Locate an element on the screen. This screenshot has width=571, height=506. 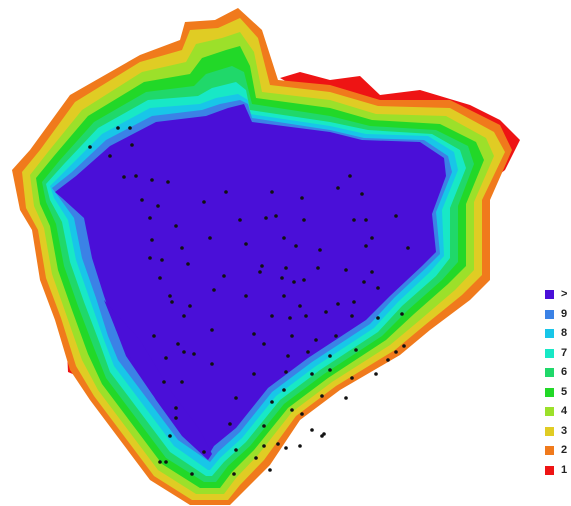
legend-item: > is located at coordinates (558, 295).